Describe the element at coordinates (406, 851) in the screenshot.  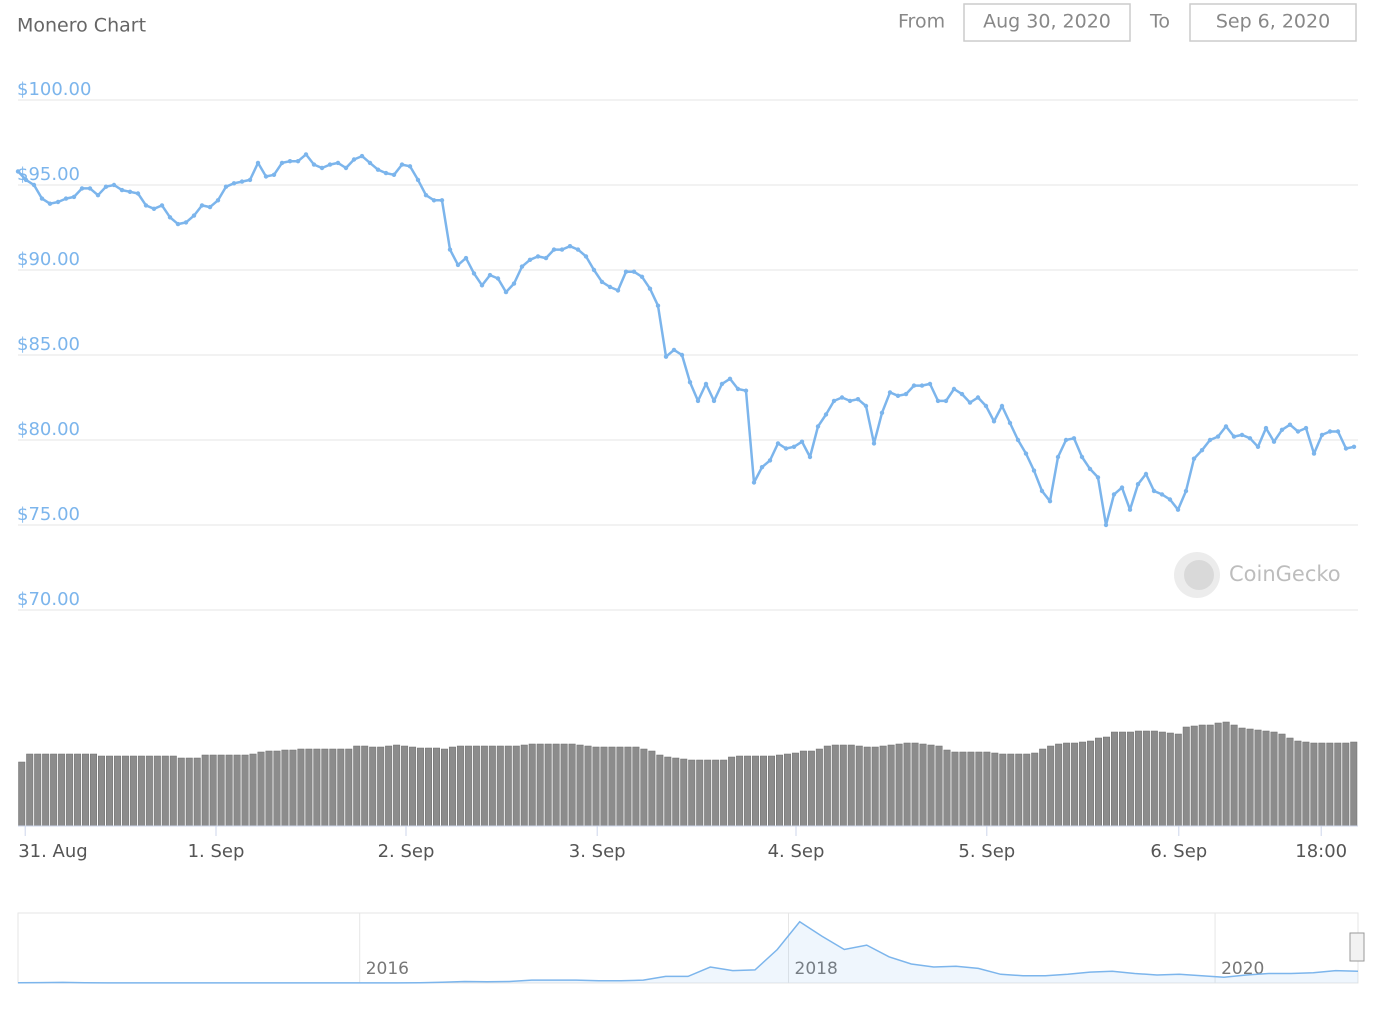
I see `x-tick-label: 2. Sep` at that location.